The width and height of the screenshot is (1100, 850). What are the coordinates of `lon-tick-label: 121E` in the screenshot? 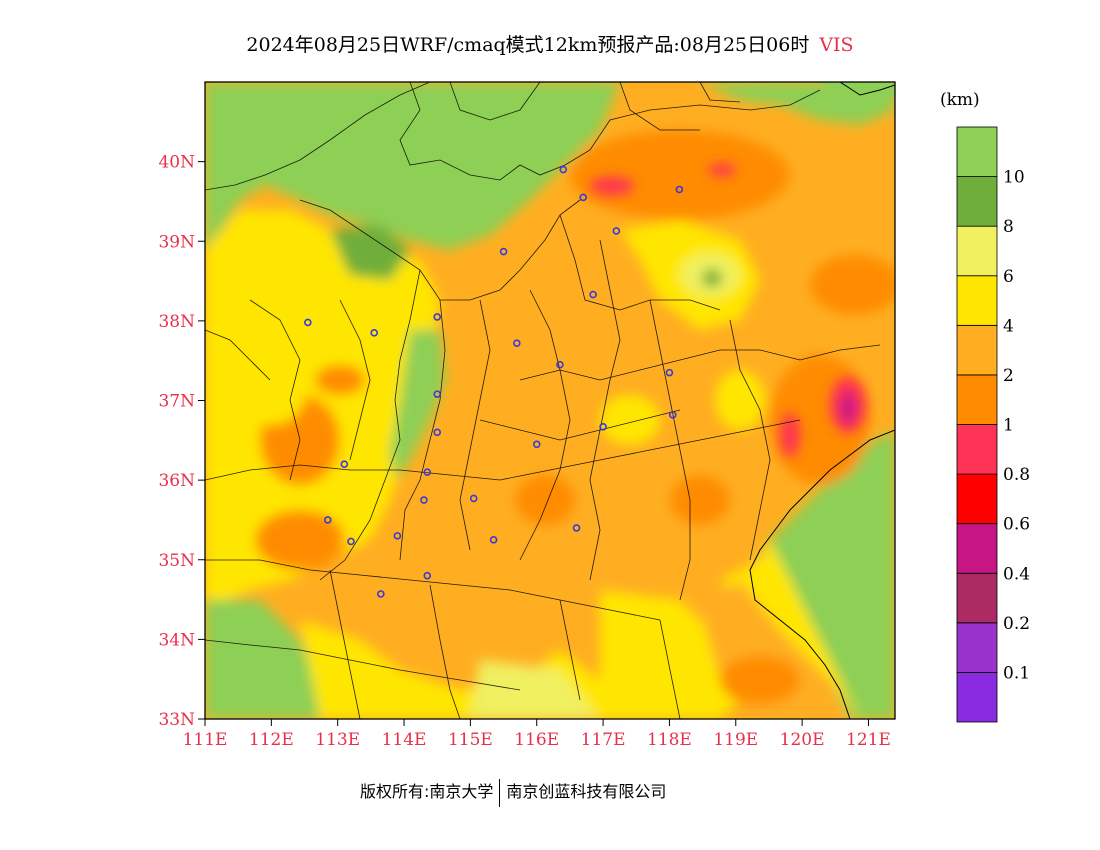 It's located at (868, 740).